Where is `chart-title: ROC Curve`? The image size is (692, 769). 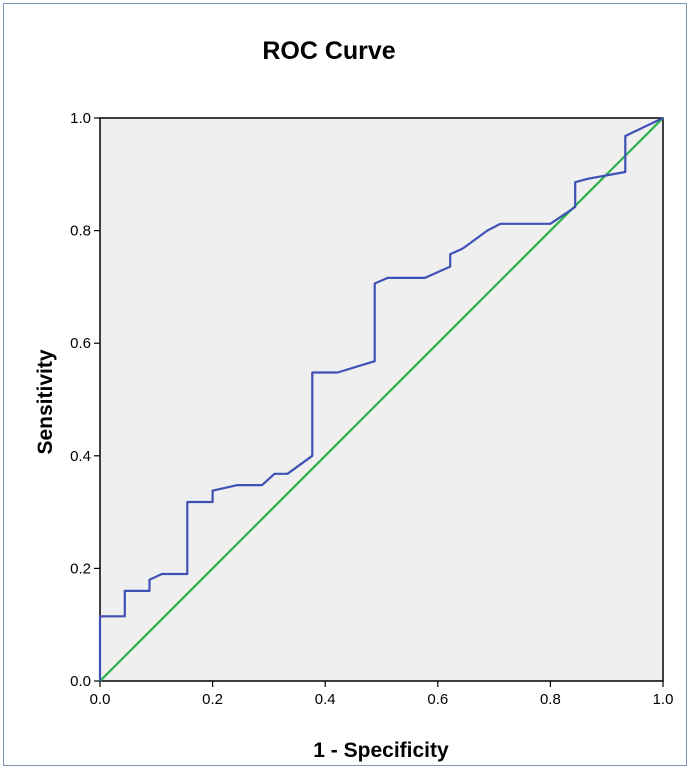 chart-title: ROC Curve is located at coordinates (328, 51).